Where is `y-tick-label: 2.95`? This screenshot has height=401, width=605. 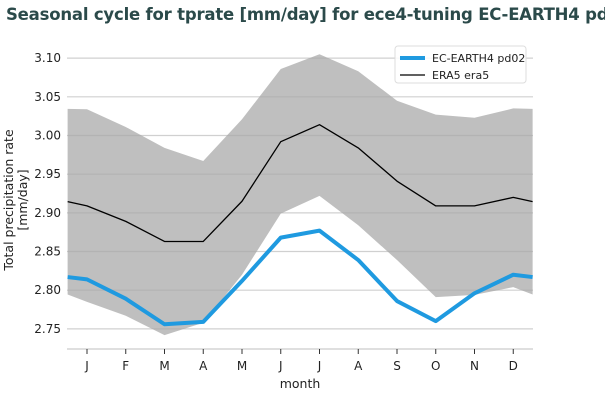
y-tick-label: 2.95 is located at coordinates (47, 174).